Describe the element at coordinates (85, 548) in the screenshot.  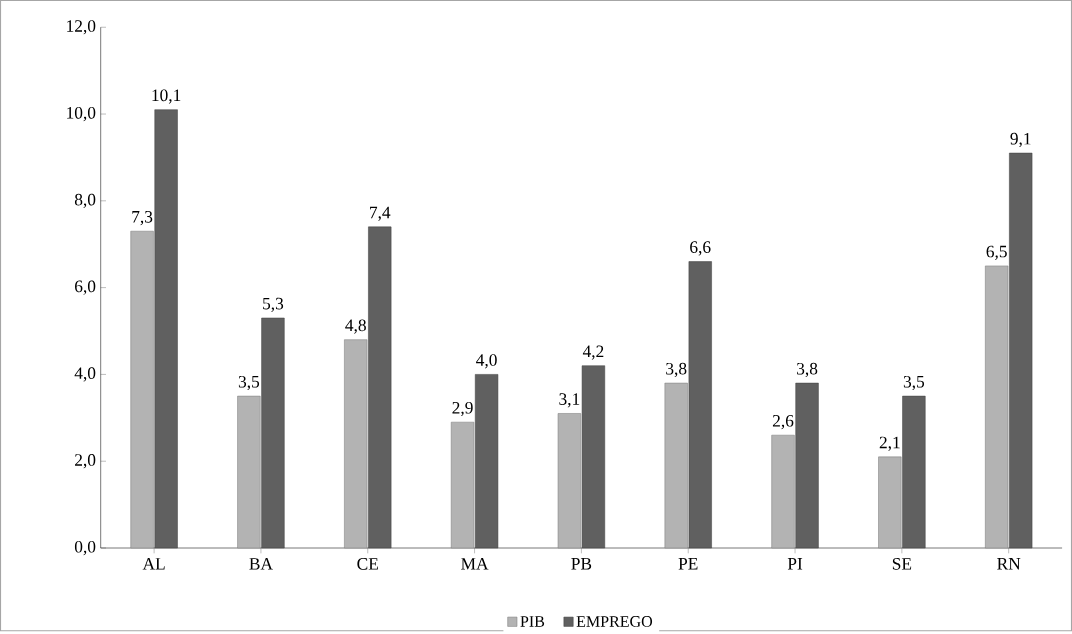
I see `y-tick-label: 0,0` at that location.